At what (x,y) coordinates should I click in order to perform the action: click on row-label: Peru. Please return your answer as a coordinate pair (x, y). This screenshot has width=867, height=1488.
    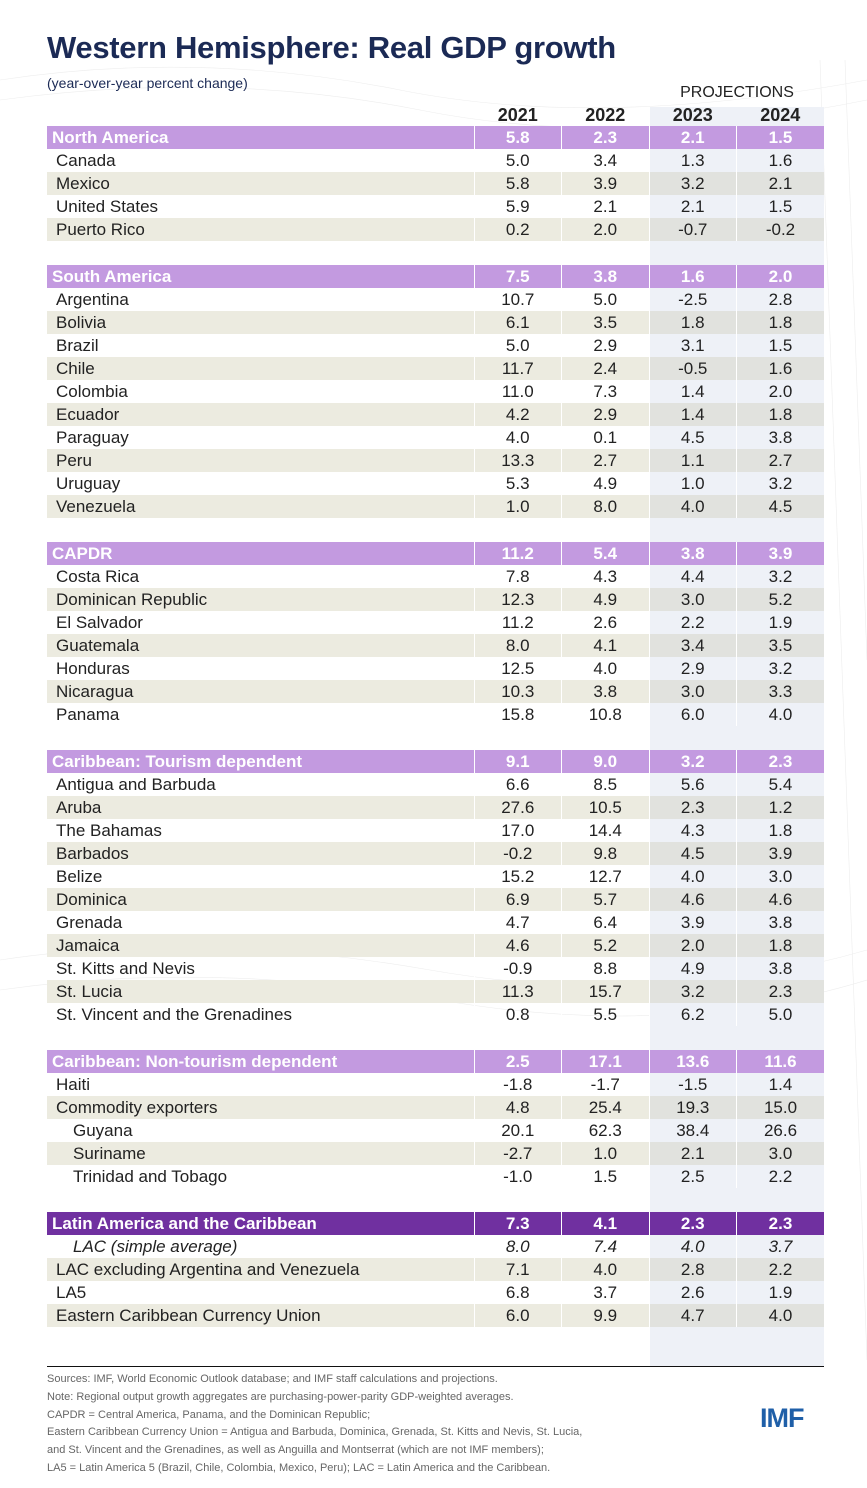
    Looking at the image, I should click on (260, 460).